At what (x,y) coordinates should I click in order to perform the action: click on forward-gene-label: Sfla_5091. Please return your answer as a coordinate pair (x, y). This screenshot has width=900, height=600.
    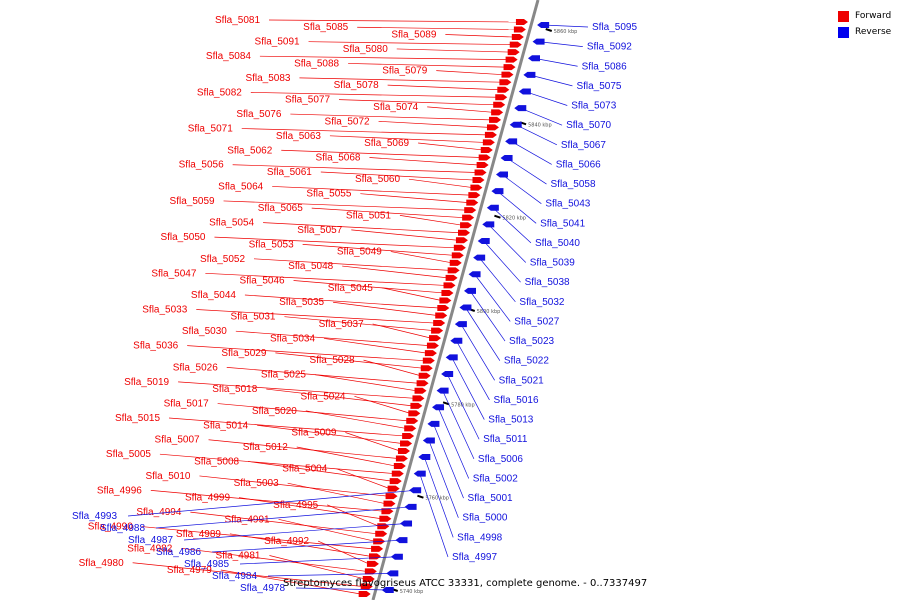
    Looking at the image, I should click on (277, 42).